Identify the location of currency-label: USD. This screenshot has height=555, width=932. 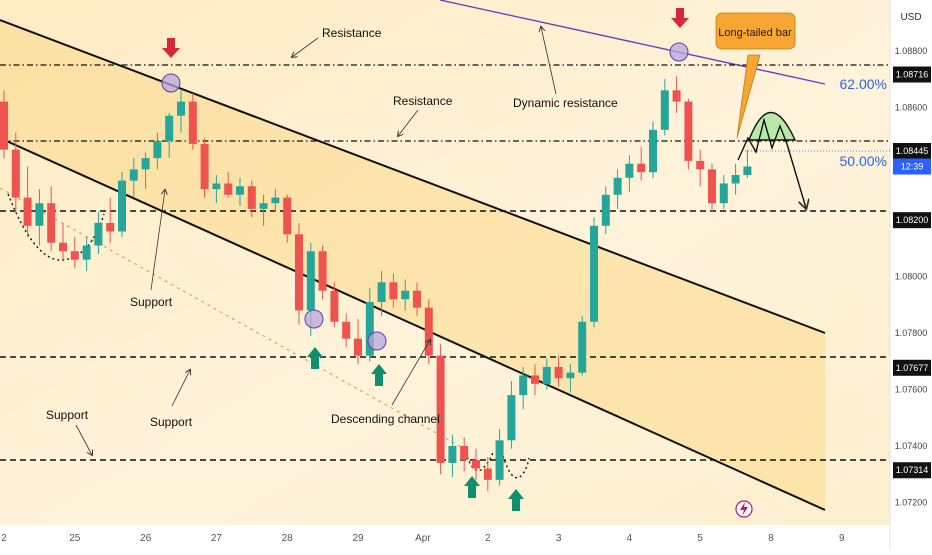
(910, 17).